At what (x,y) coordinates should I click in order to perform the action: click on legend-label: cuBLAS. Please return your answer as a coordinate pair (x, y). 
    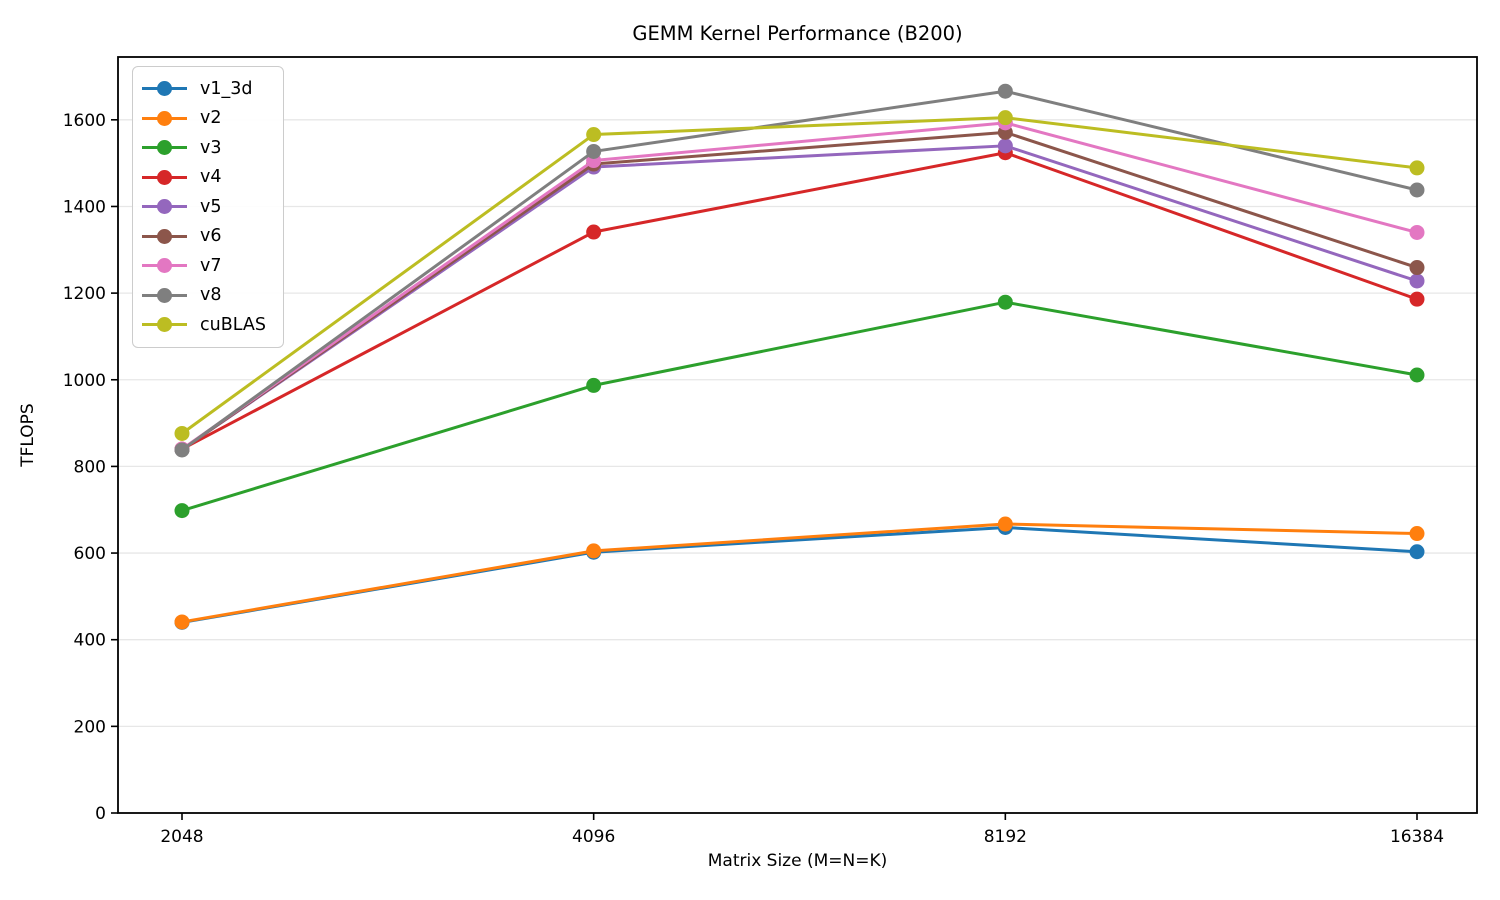
    Looking at the image, I should click on (233, 324).